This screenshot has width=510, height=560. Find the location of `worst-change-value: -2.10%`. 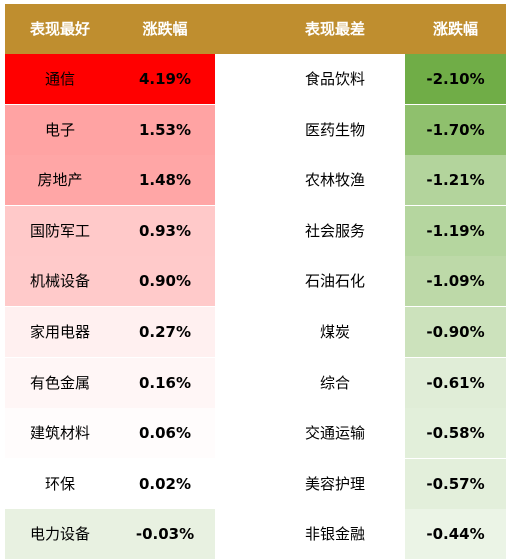

worst-change-value: -2.10% is located at coordinates (455, 79).